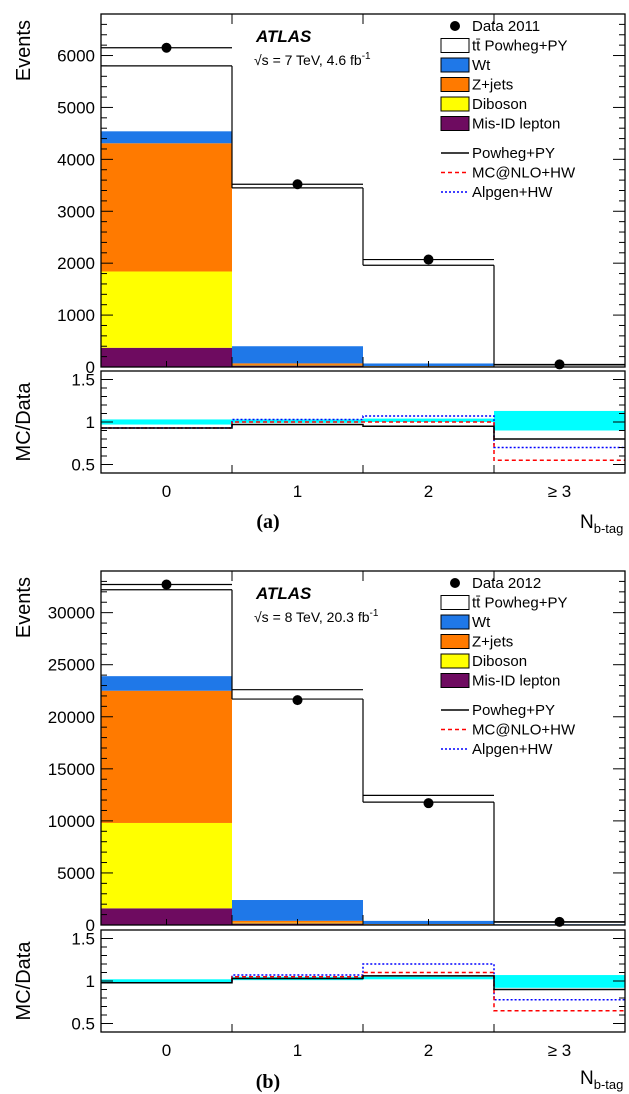 This screenshot has width=629, height=1094. Describe the element at coordinates (76, 56) in the screenshot. I see `y-tick-label: 6000` at that location.